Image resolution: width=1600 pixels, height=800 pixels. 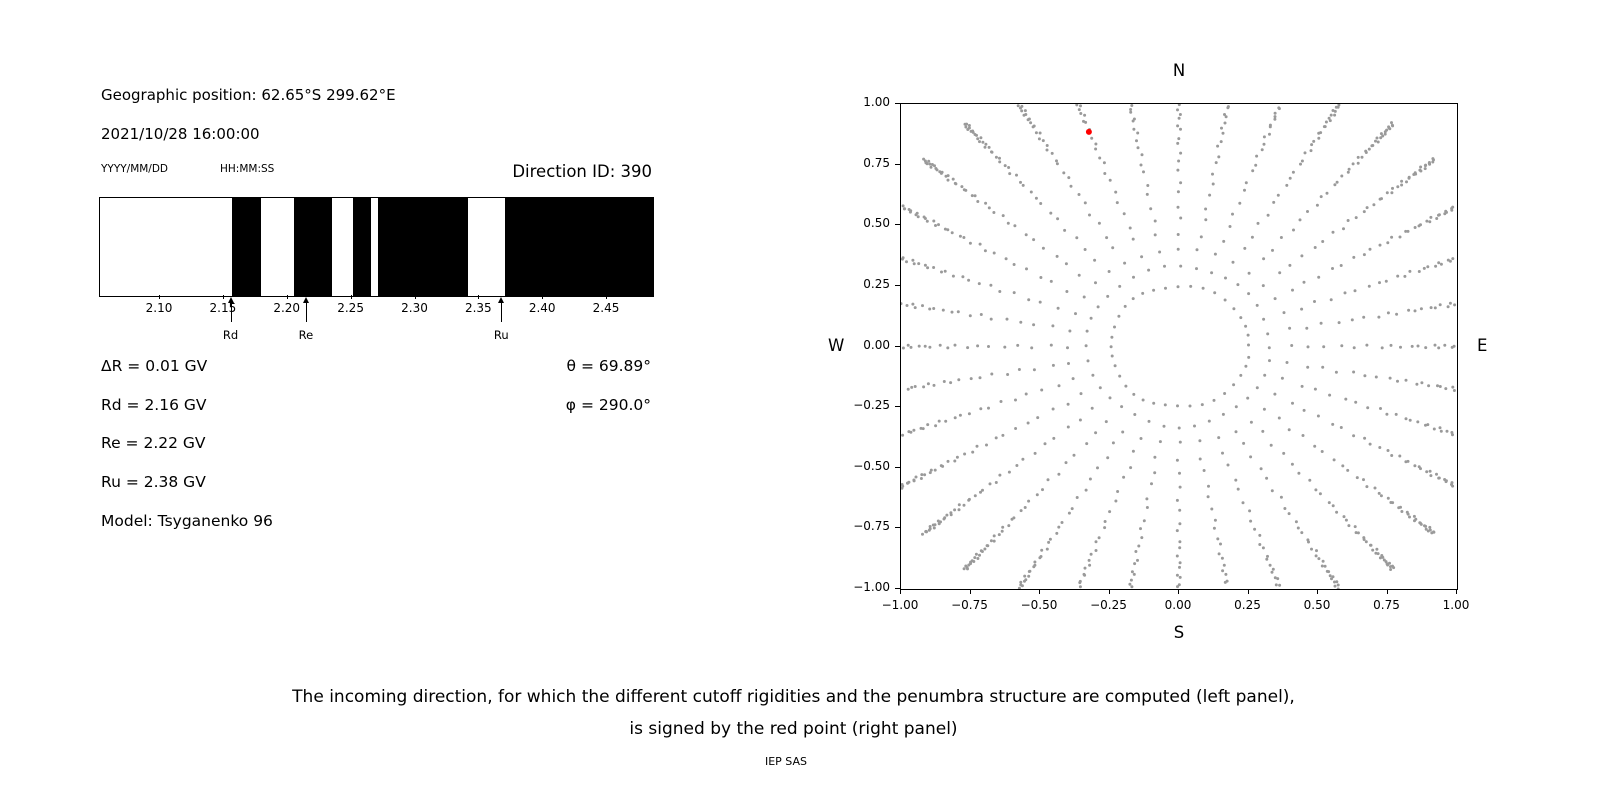 I want to click on y-tick-label: 1.00, so click(x=876, y=102).